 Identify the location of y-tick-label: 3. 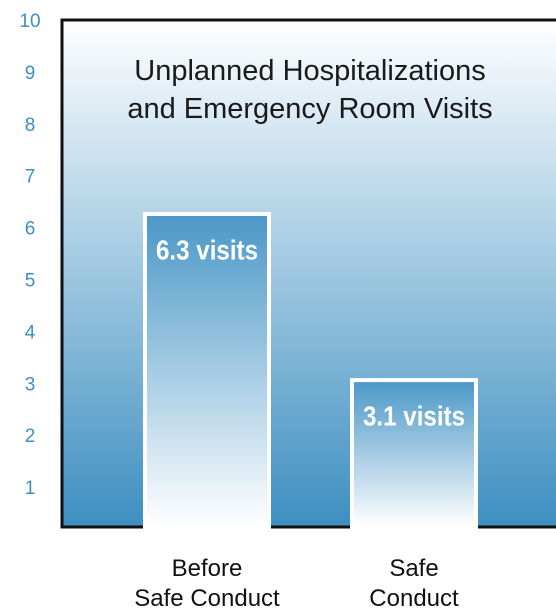
(30, 384).